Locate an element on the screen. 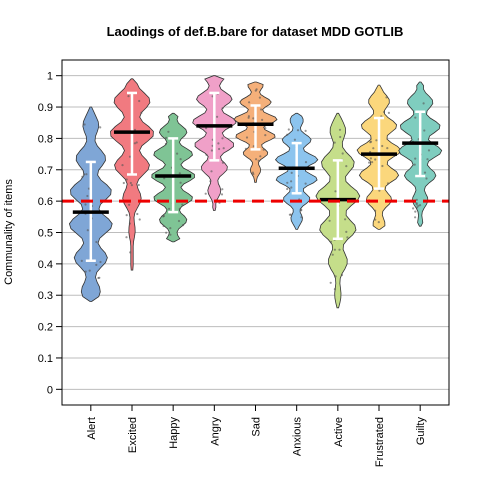 The width and height of the screenshot is (480, 480). x-tick-label: Angry is located at coordinates (215, 431).